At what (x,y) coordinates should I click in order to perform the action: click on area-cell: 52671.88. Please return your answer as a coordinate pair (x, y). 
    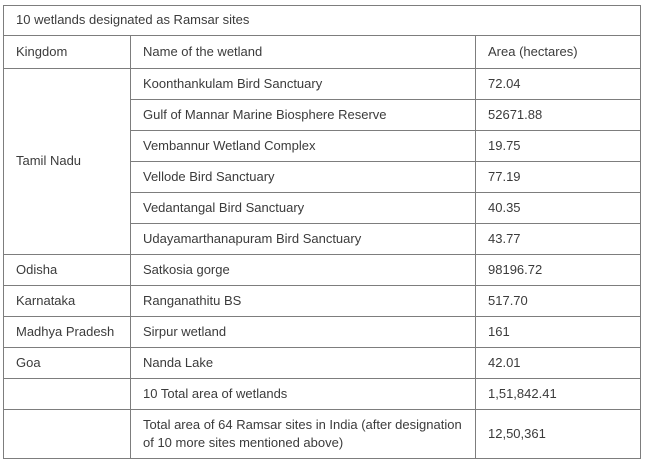
    Looking at the image, I should click on (558, 115).